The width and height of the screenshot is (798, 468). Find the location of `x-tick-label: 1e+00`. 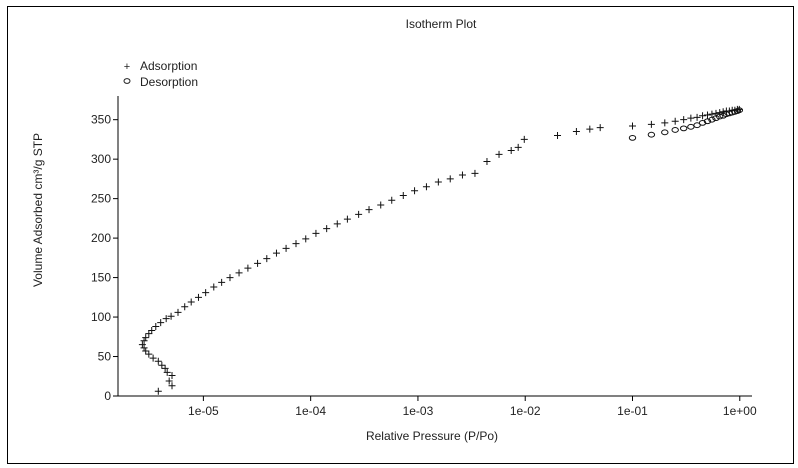

x-tick-label: 1e+00 is located at coordinates (740, 411).